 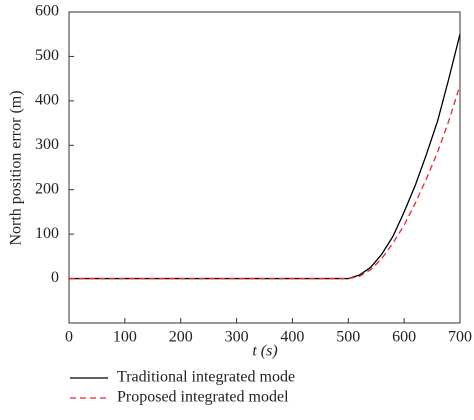 What do you see at coordinates (47, 100) in the screenshot?
I see `y-tick-label: 400` at bounding box center [47, 100].